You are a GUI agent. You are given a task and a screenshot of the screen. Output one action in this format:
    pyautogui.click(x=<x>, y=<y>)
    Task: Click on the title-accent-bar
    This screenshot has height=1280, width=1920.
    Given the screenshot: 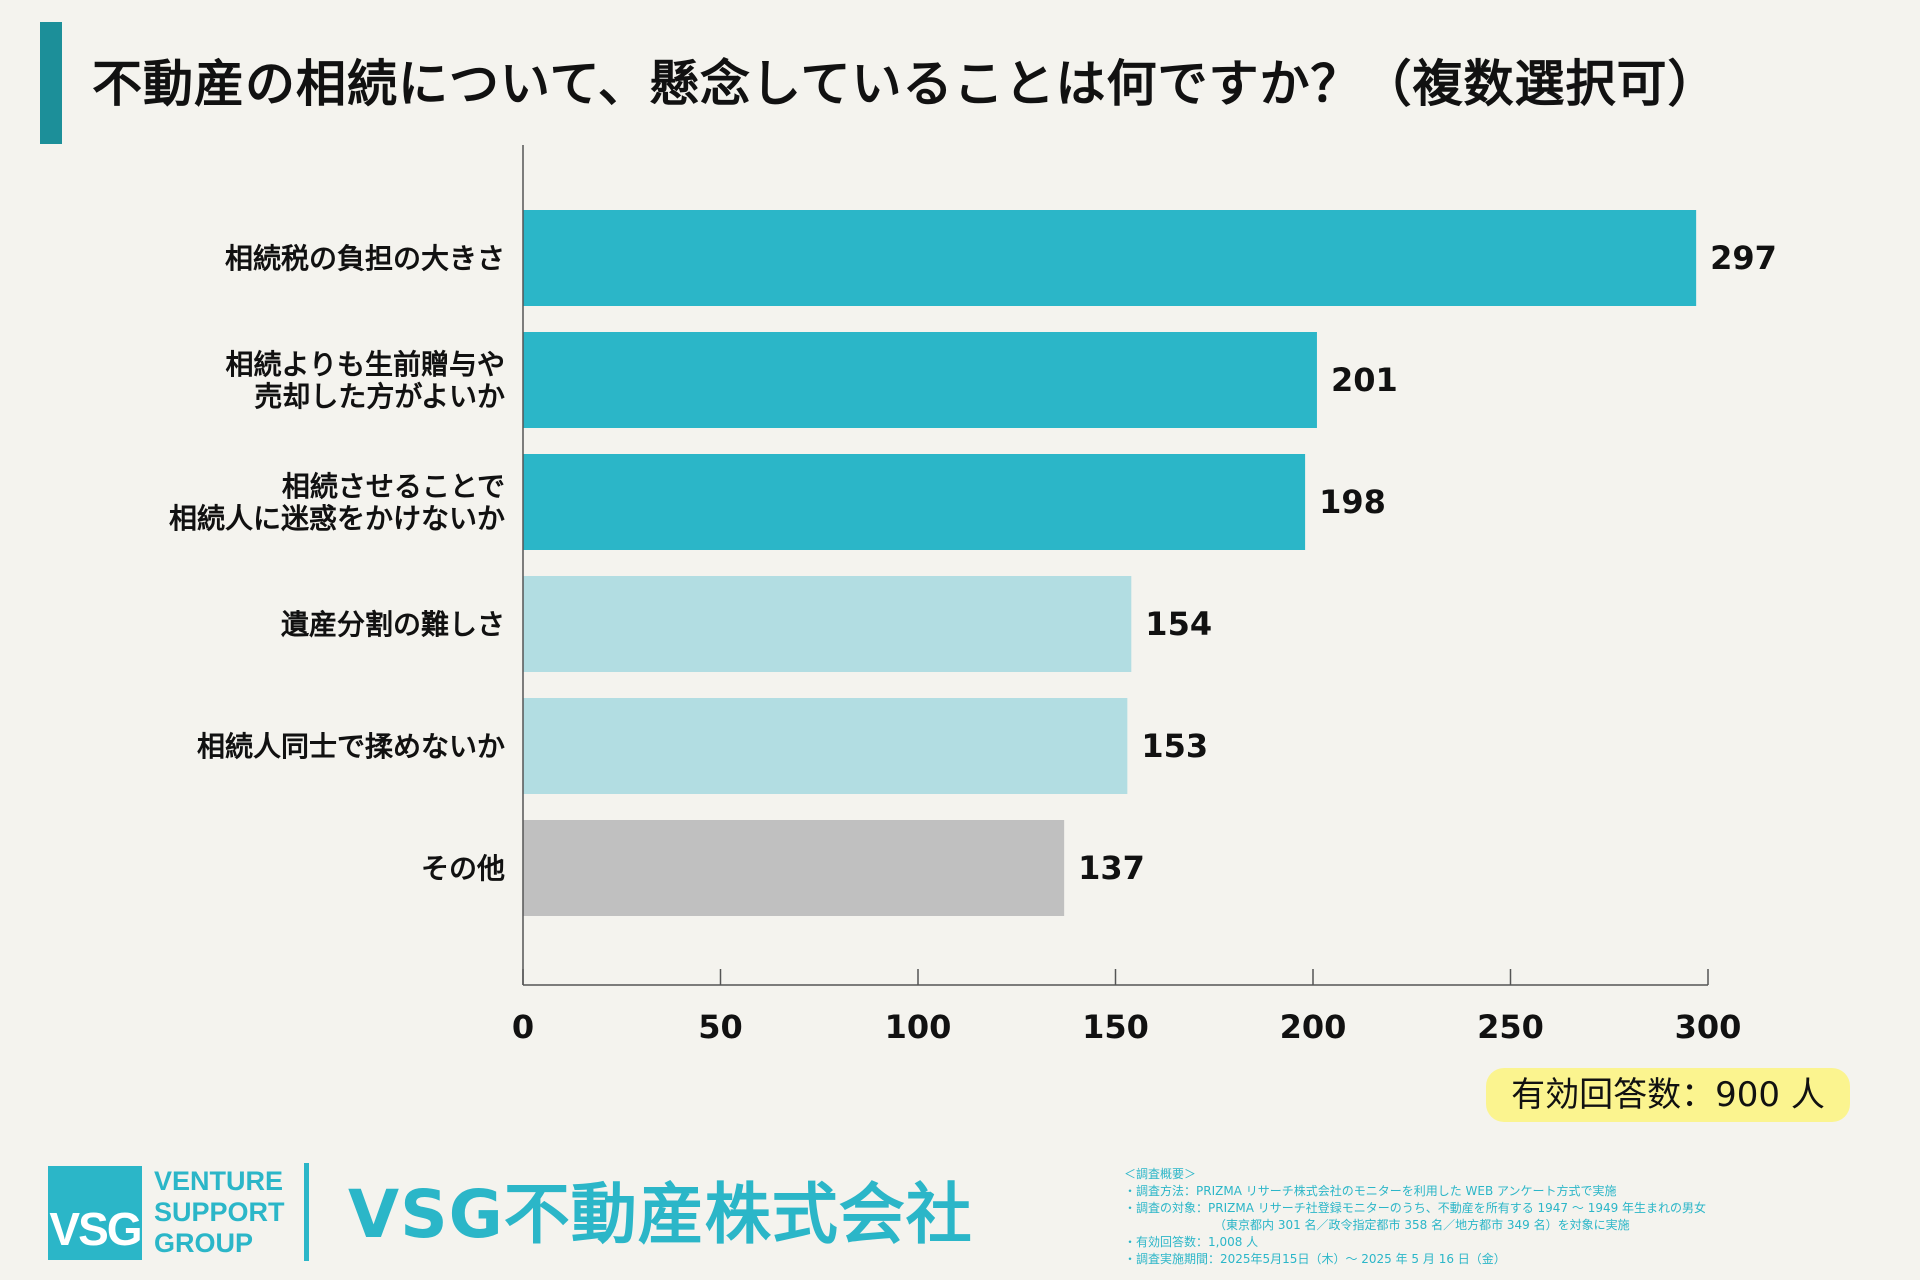 What is the action you would take?
    pyautogui.click(x=51, y=83)
    